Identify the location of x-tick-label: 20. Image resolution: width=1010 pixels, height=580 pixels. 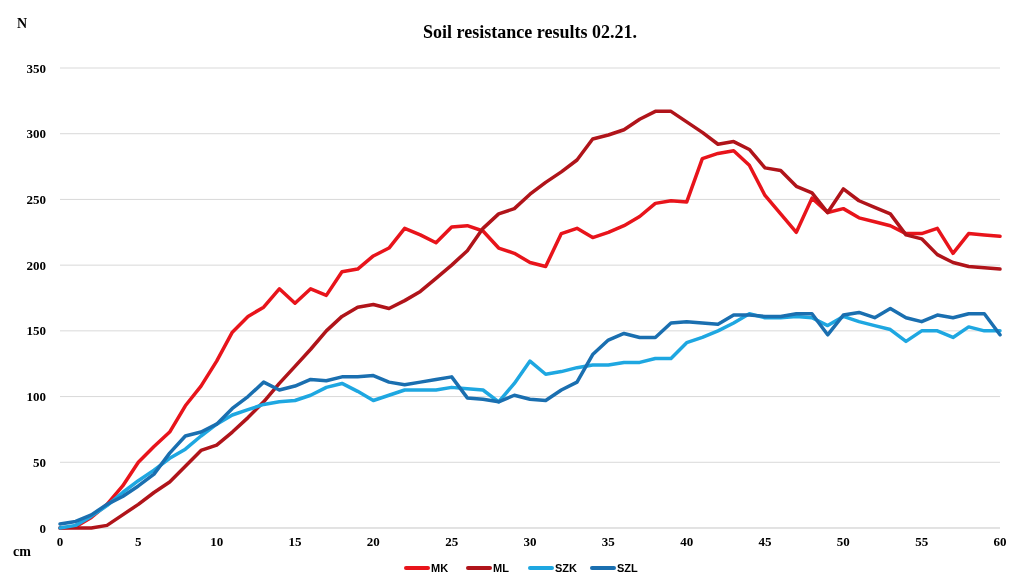
(373, 541).